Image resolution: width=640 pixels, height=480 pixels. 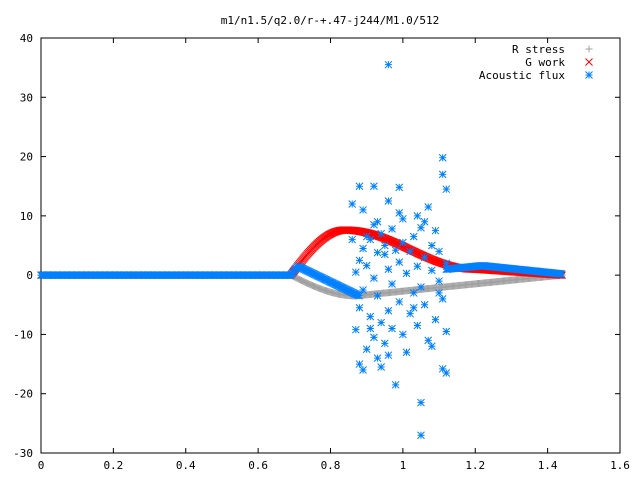 I want to click on legend-label: G work, so click(x=545, y=62).